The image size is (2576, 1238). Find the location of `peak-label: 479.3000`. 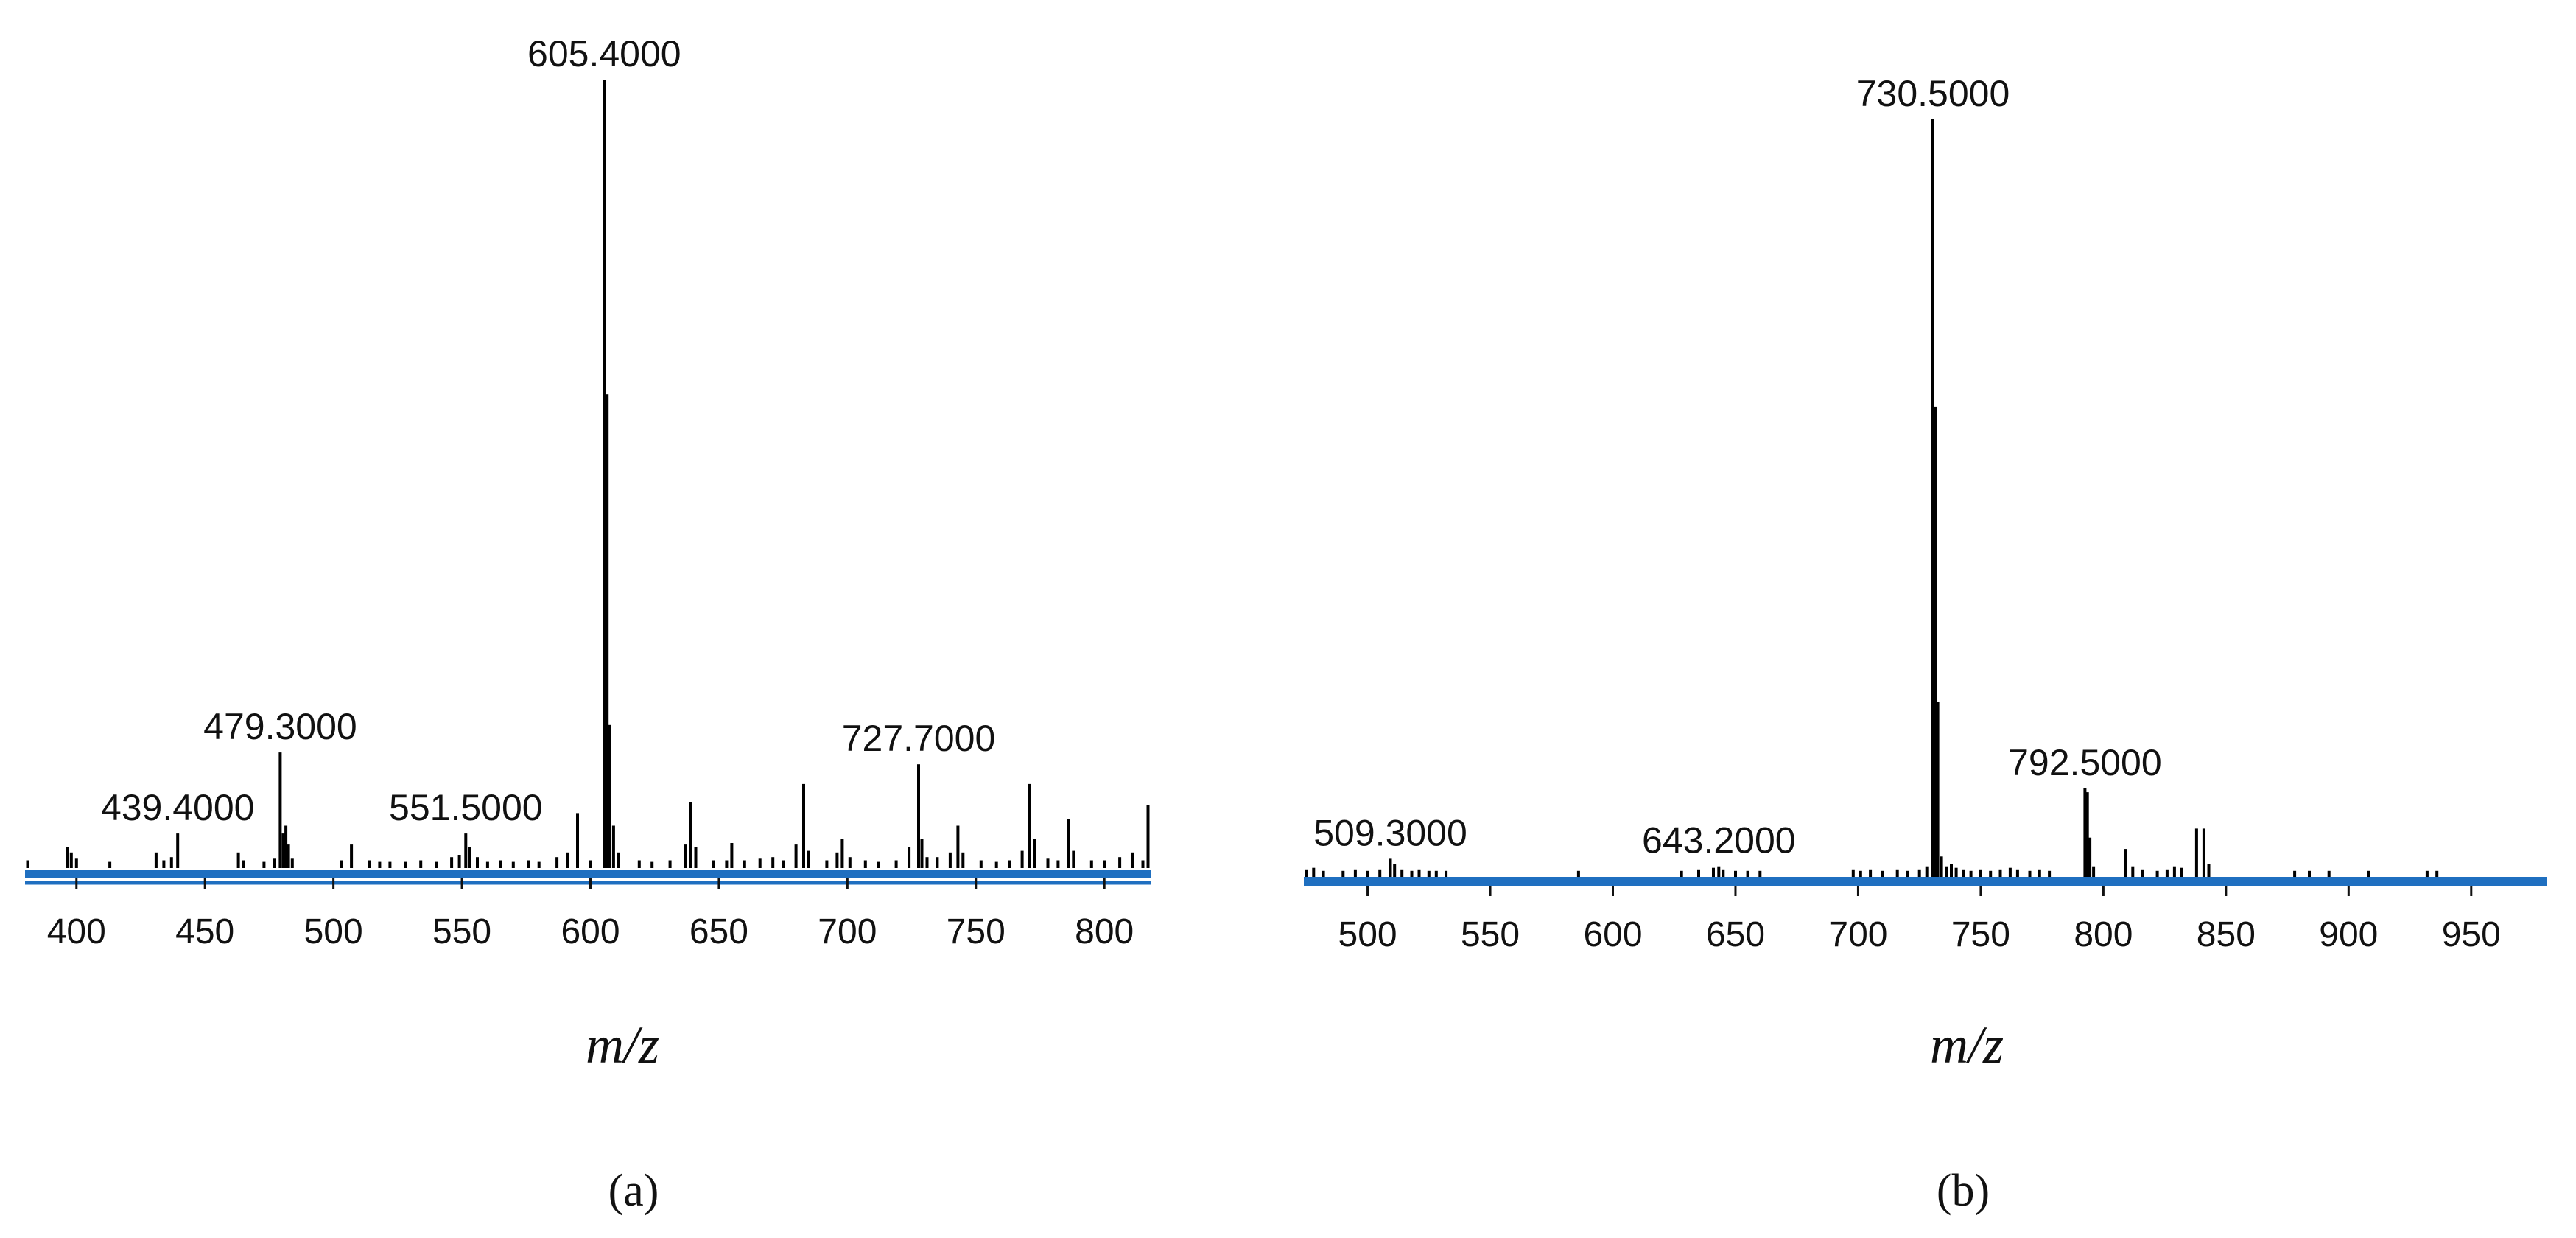

peak-label: 479.3000 is located at coordinates (280, 726).